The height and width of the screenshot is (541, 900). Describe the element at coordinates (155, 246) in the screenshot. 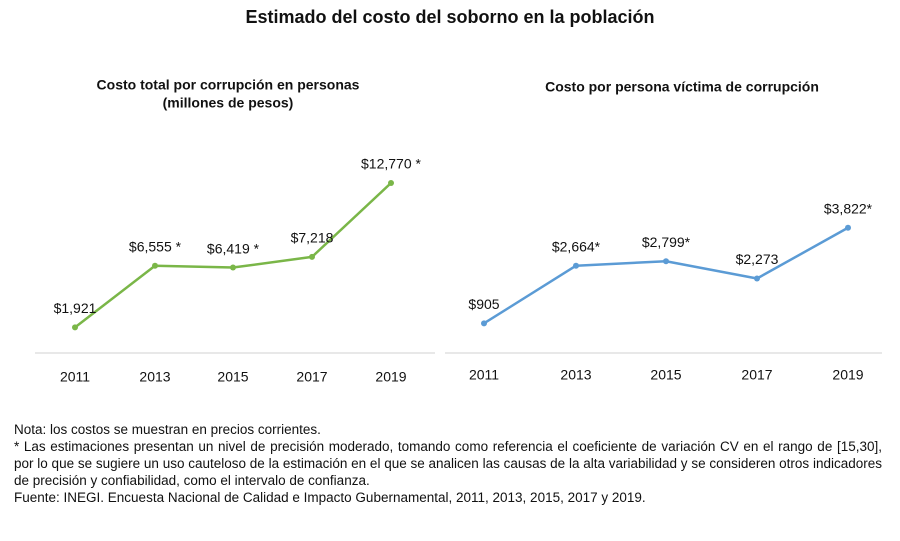

I see `data-label: $6,555 *` at that location.